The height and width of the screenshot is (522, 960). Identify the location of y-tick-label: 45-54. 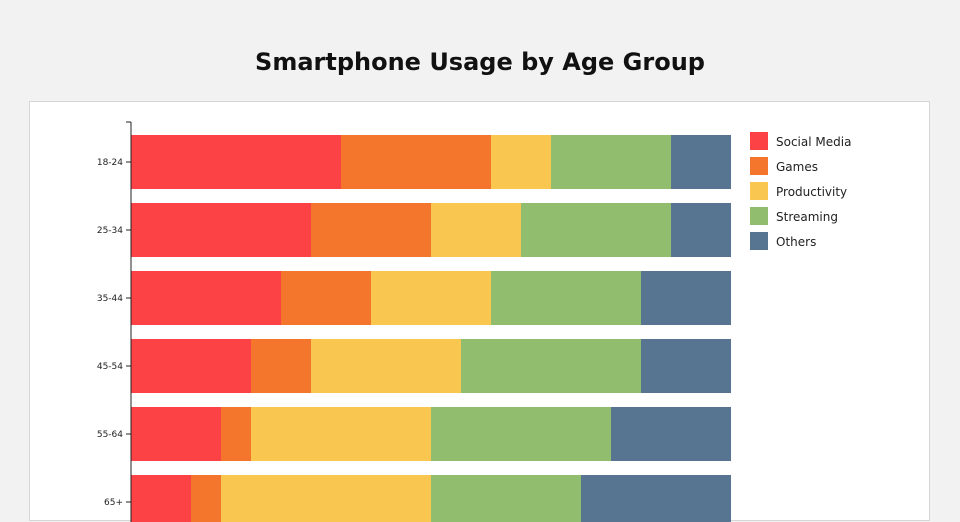
(110, 367).